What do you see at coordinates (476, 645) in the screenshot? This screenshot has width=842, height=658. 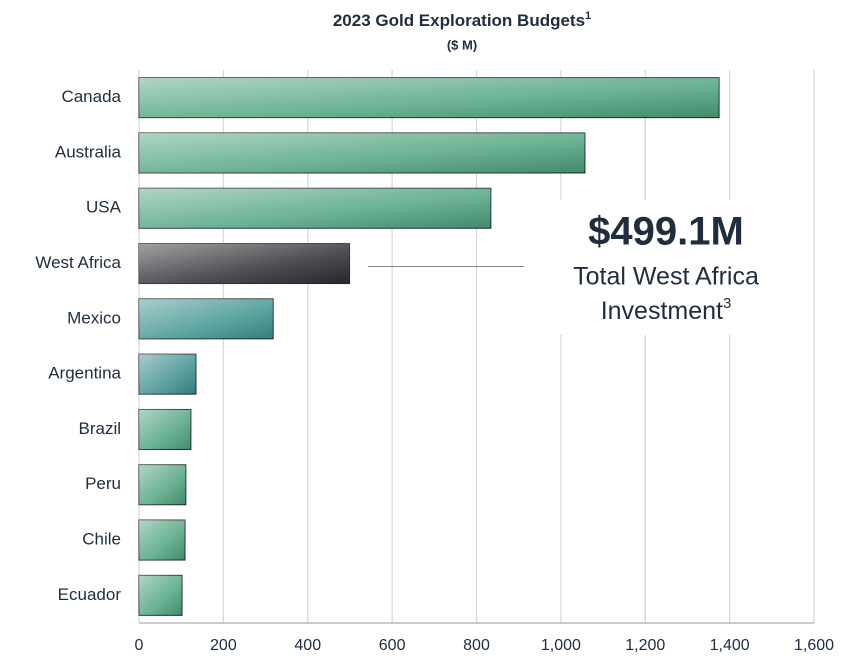 I see `x-tick-label: 800` at bounding box center [476, 645].